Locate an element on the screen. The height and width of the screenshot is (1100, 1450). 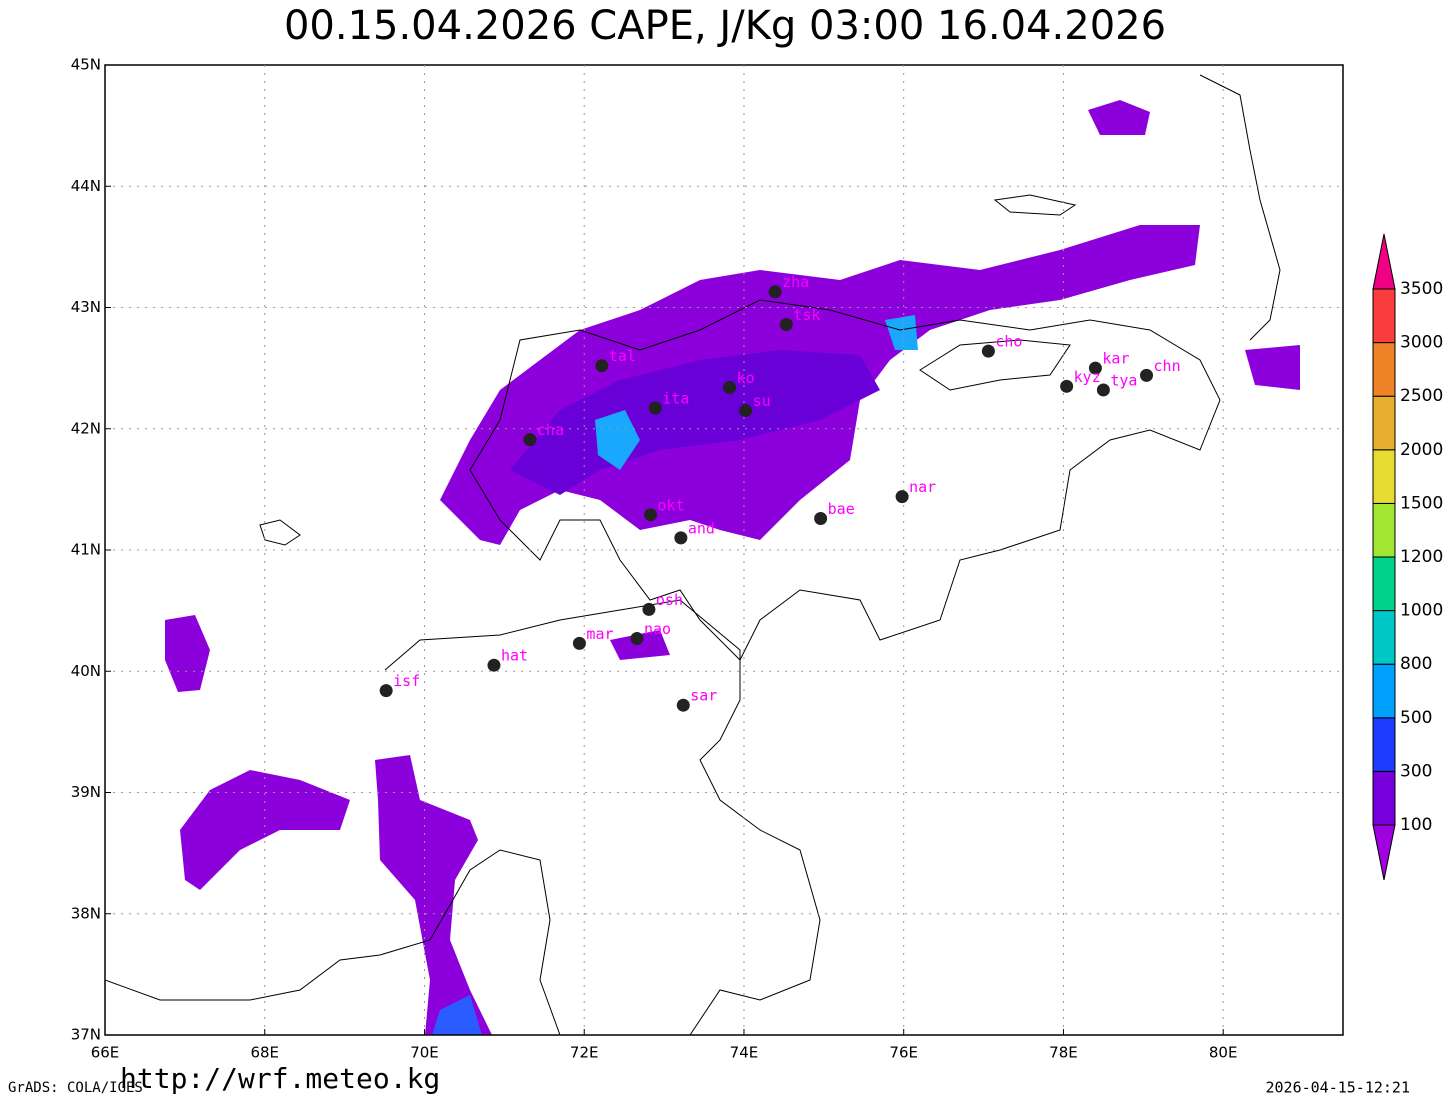
y-tick-label: 39N is located at coordinates (86, 792).